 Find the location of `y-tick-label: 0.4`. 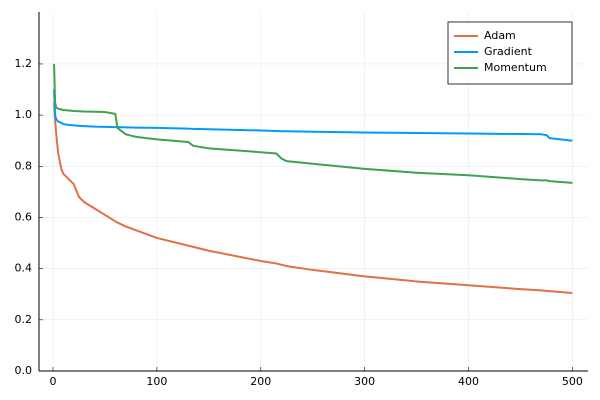

y-tick-label: 0.4 is located at coordinates (24, 268).